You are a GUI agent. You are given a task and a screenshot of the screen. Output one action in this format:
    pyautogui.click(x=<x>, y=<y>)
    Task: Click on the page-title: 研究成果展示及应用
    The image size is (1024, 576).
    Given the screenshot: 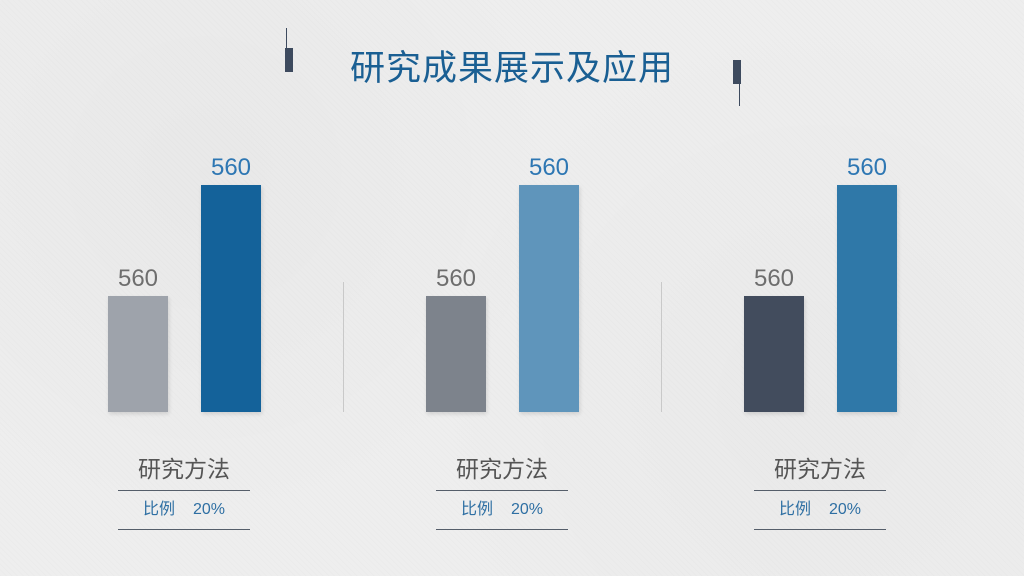 What is the action you would take?
    pyautogui.click(x=511, y=69)
    